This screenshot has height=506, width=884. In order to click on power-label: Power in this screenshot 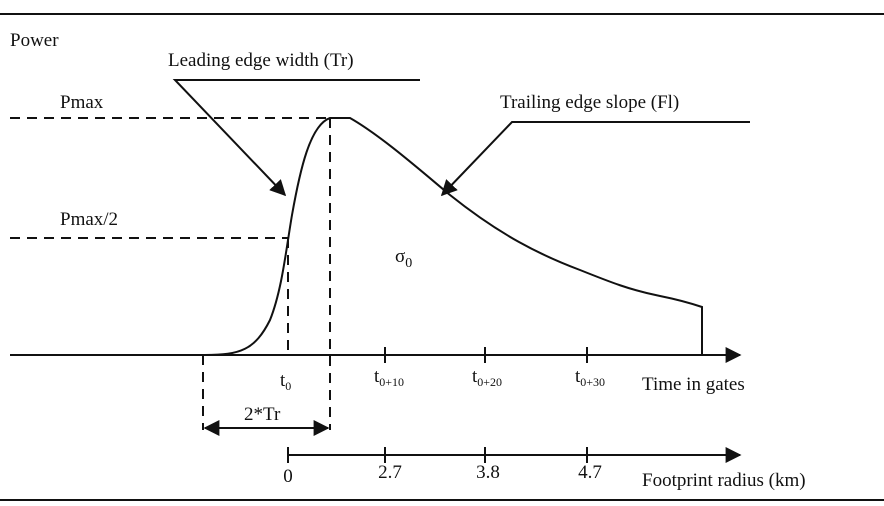, I will do `click(34, 40)`.